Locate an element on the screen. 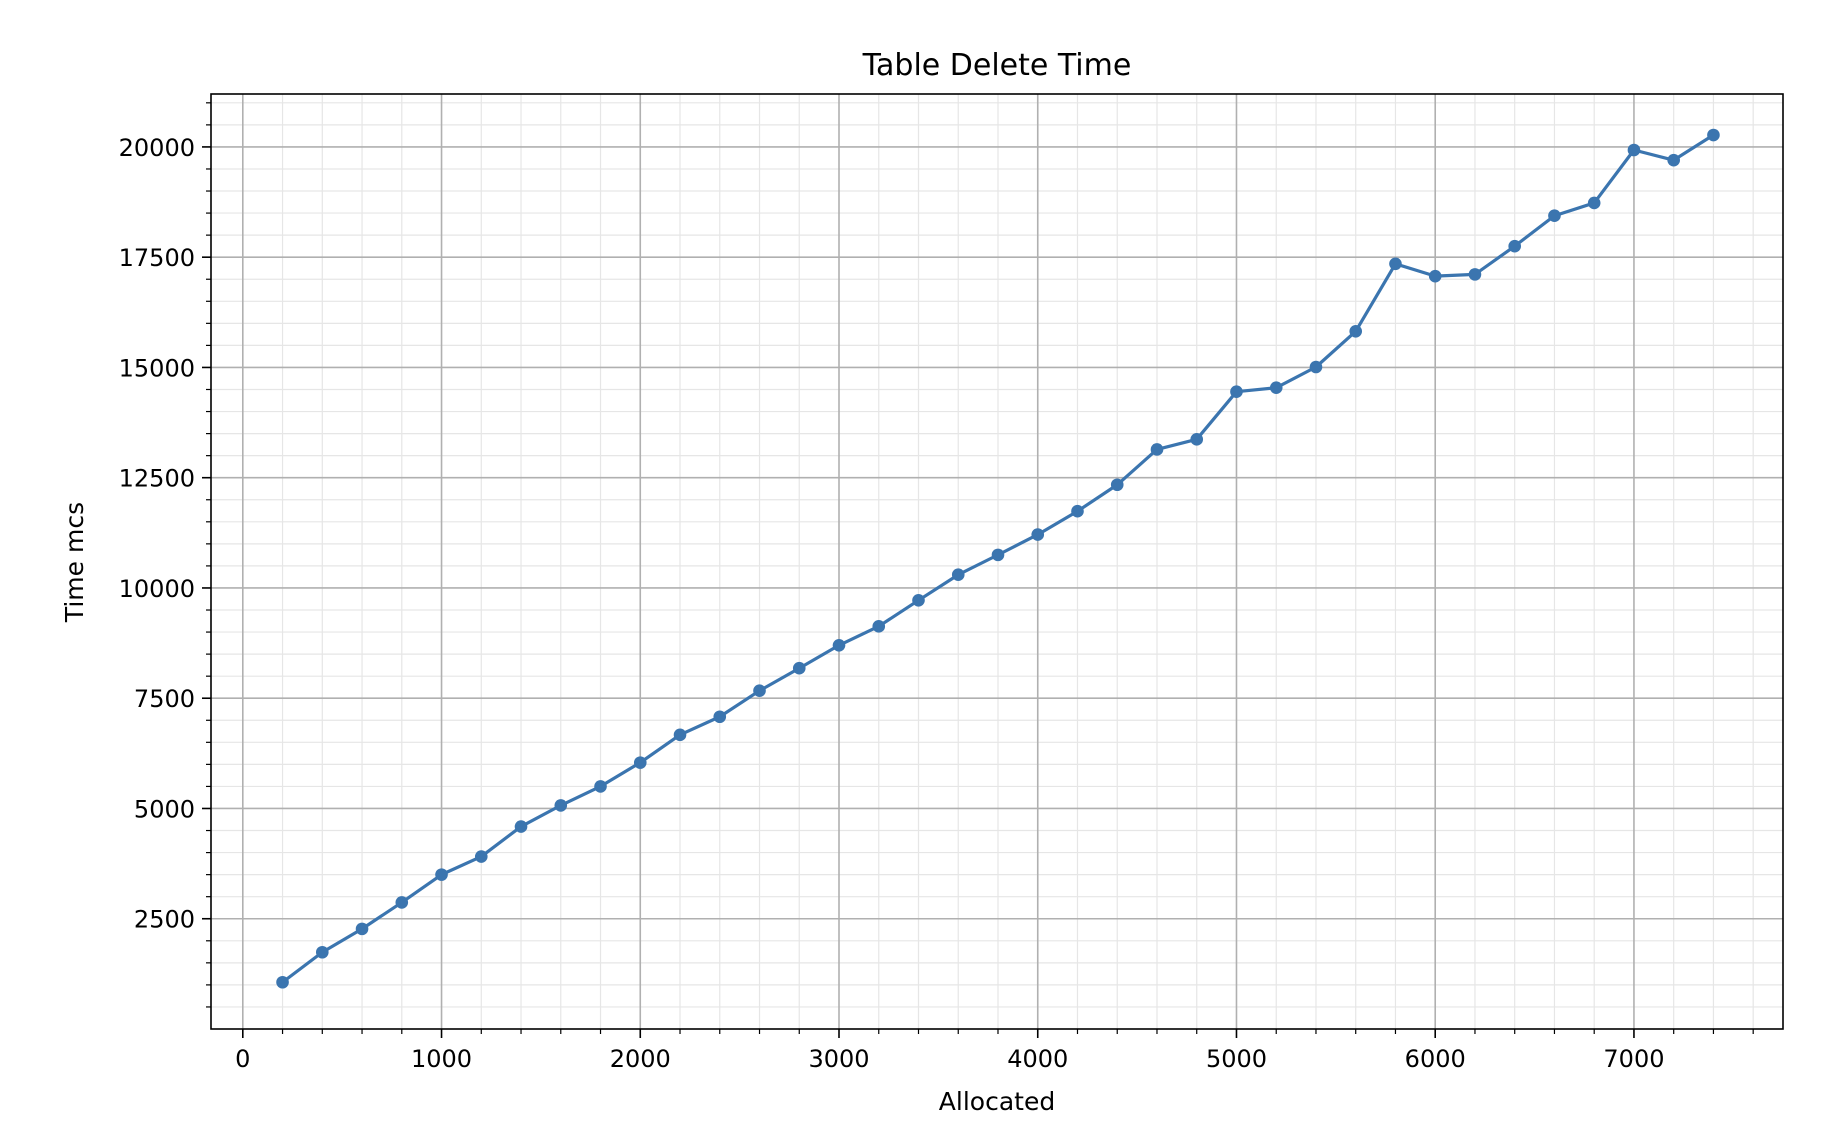 This screenshot has height=1134, width=1846. y-tick-label: 2500 is located at coordinates (164, 920).